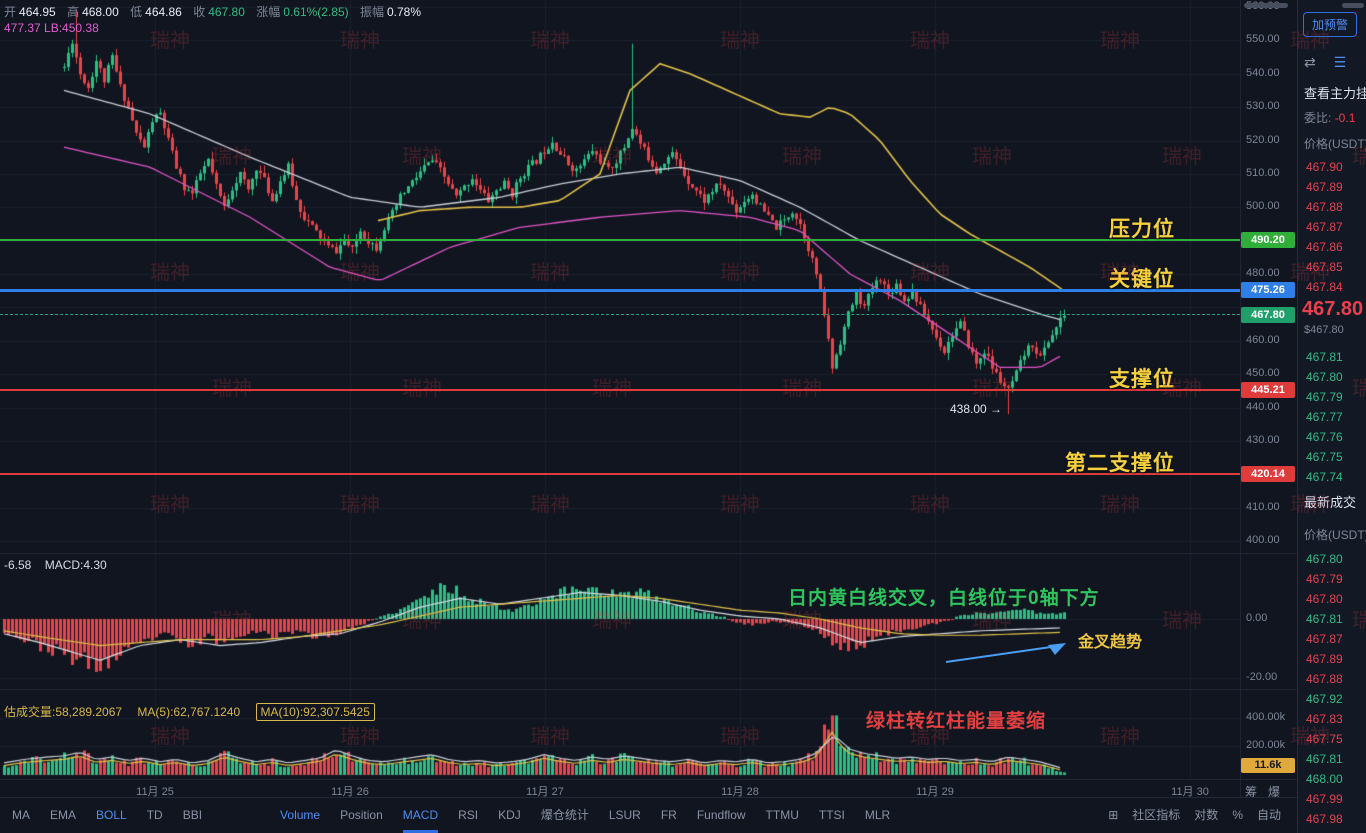 This screenshot has height=833, width=1366. I want to click on volume-axis-label: 400.00k, so click(1266, 717).